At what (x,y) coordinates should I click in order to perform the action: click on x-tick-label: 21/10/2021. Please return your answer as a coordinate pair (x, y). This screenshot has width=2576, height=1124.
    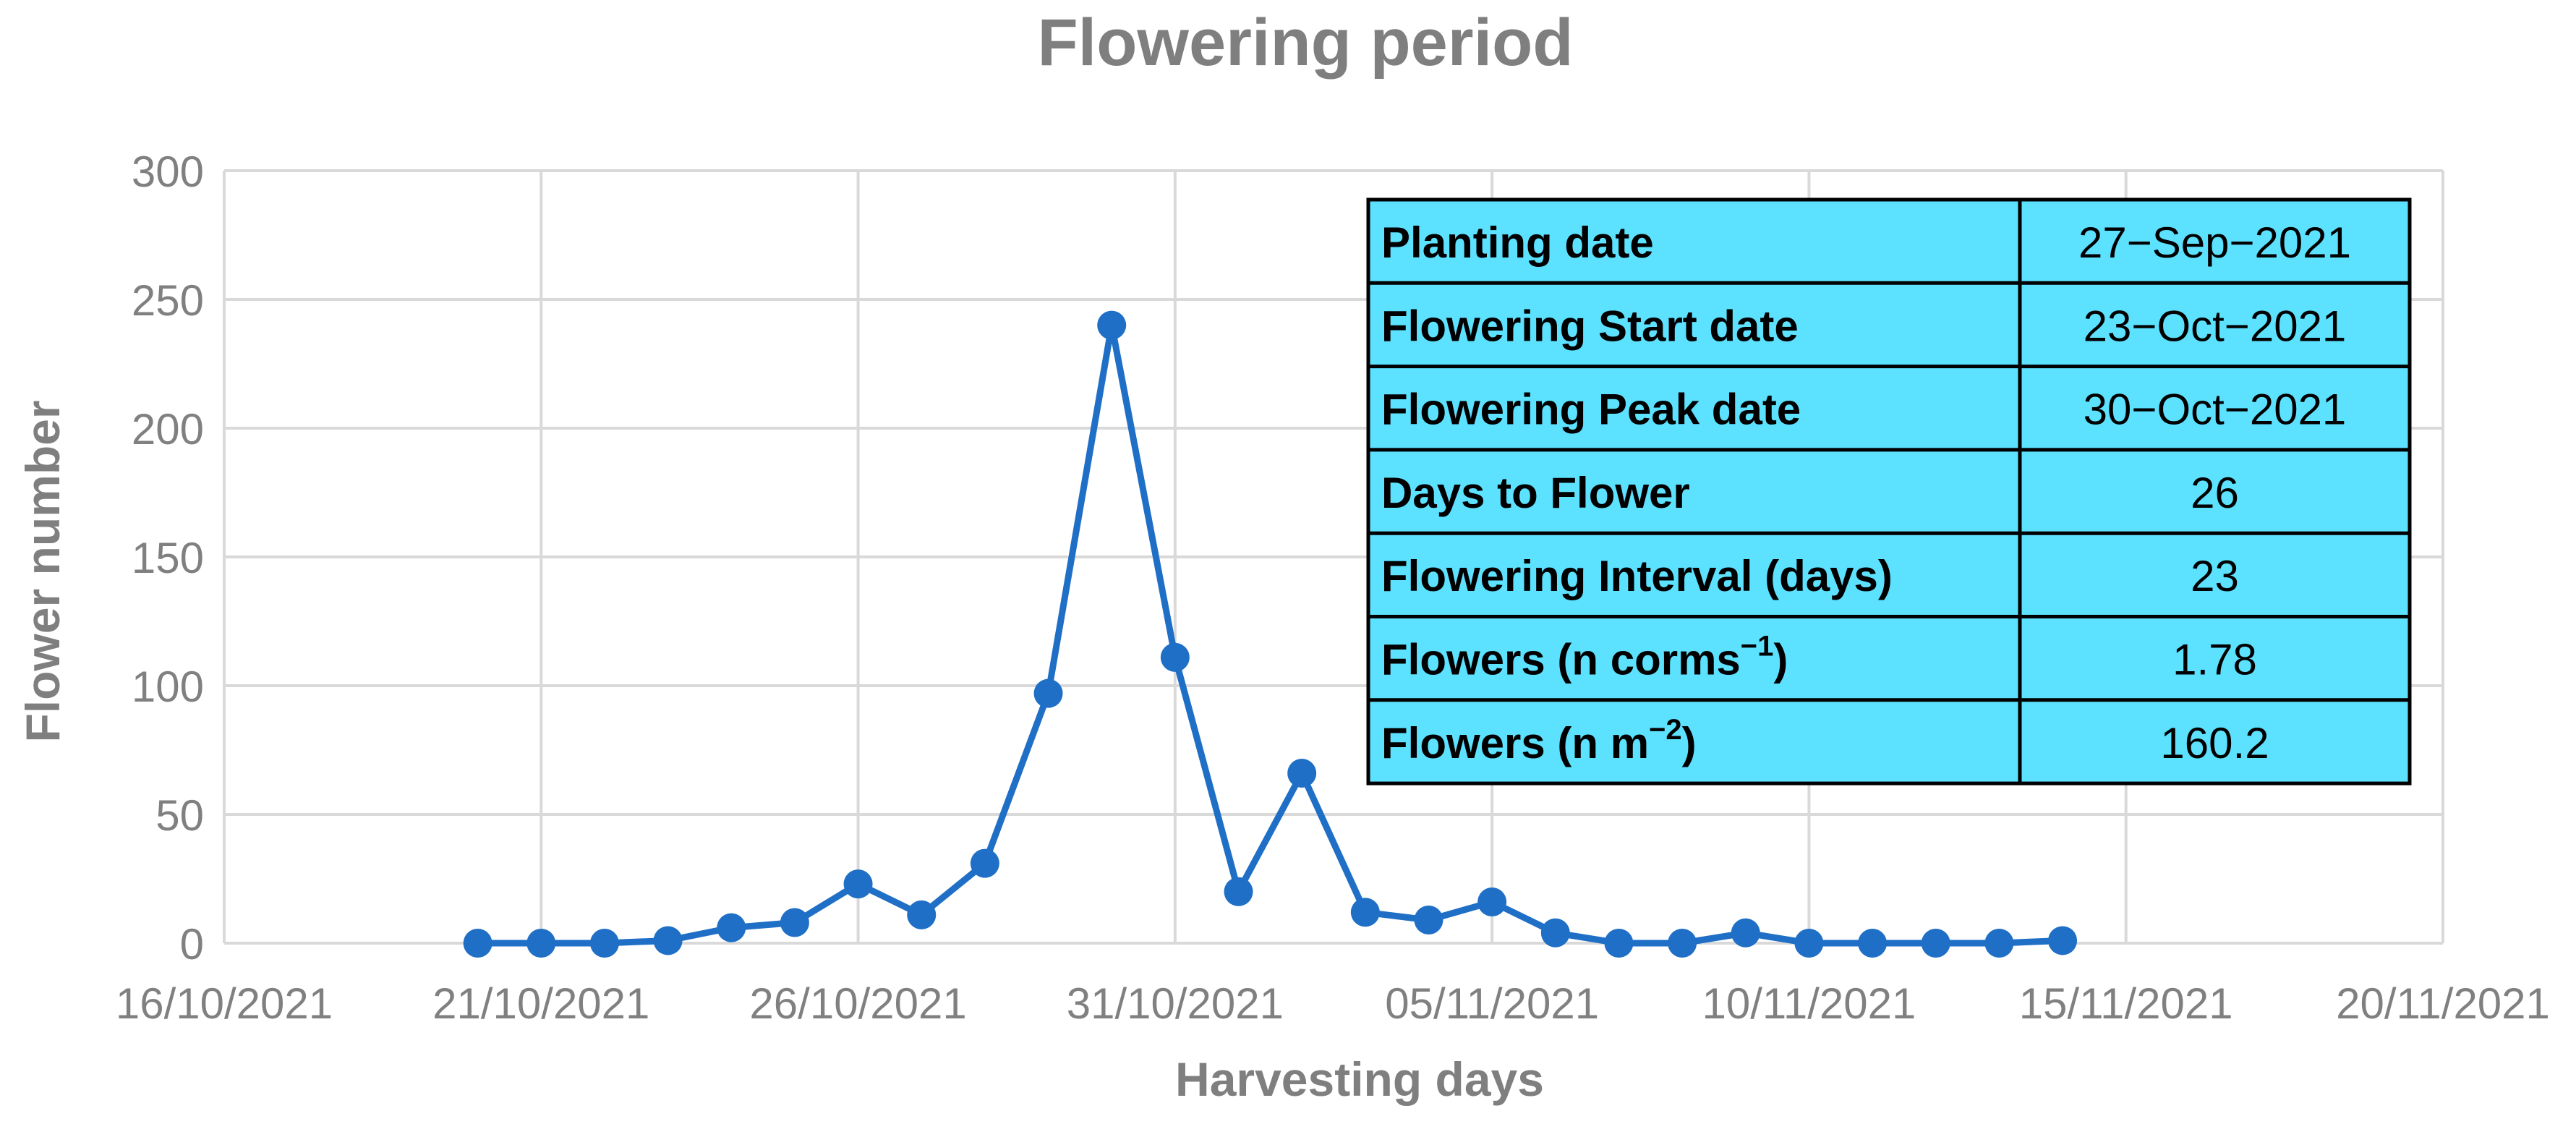
    Looking at the image, I should click on (540, 1004).